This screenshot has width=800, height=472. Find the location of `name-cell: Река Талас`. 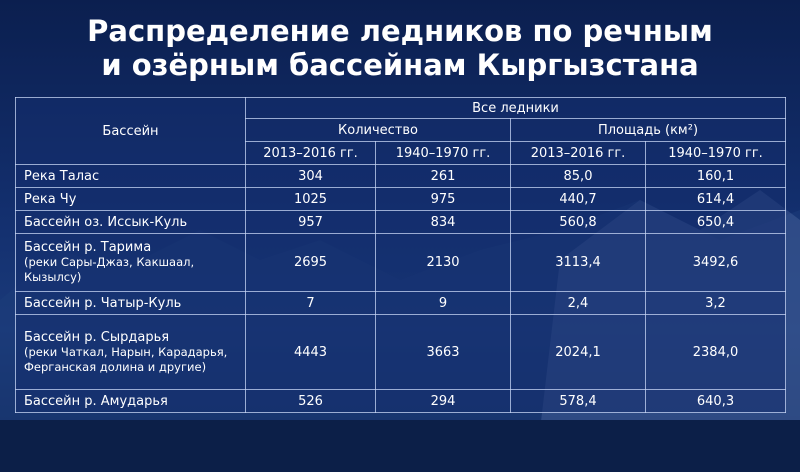

name-cell: Река Талас is located at coordinates (130, 176).